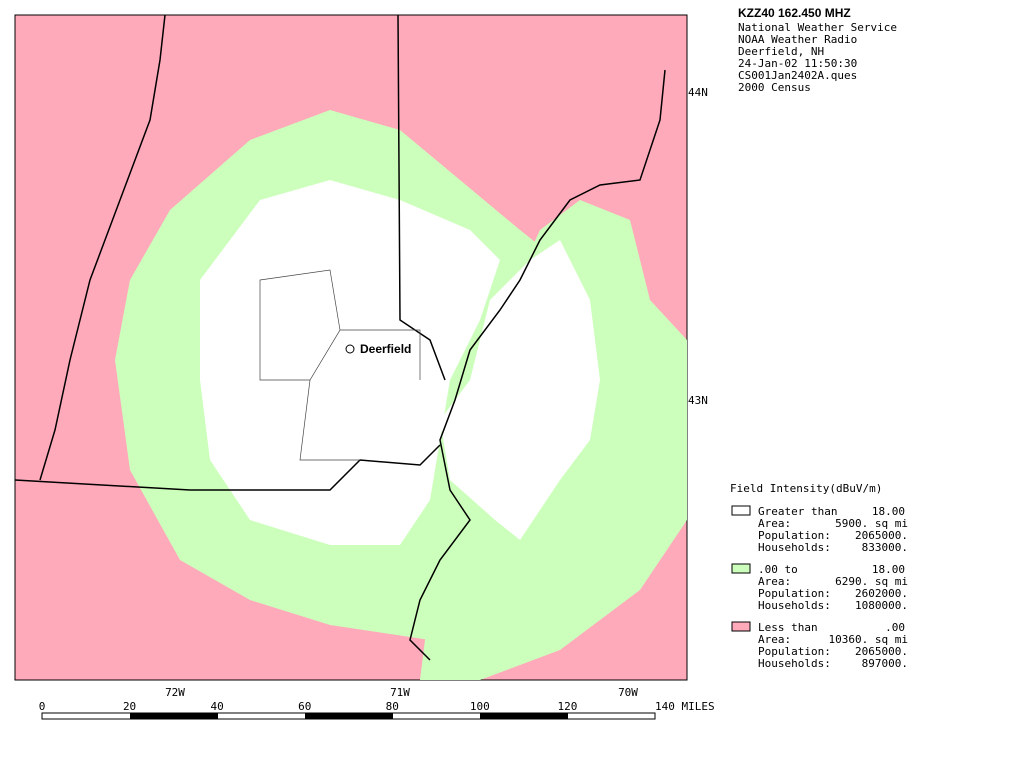 This screenshot has height=768, width=1024. I want to click on legend-stat-value: 2602000., so click(881, 593).